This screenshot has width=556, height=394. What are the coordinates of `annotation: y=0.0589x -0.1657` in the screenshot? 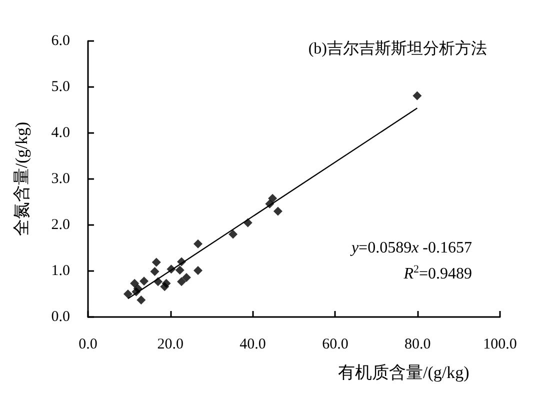 It's located at (410, 248).